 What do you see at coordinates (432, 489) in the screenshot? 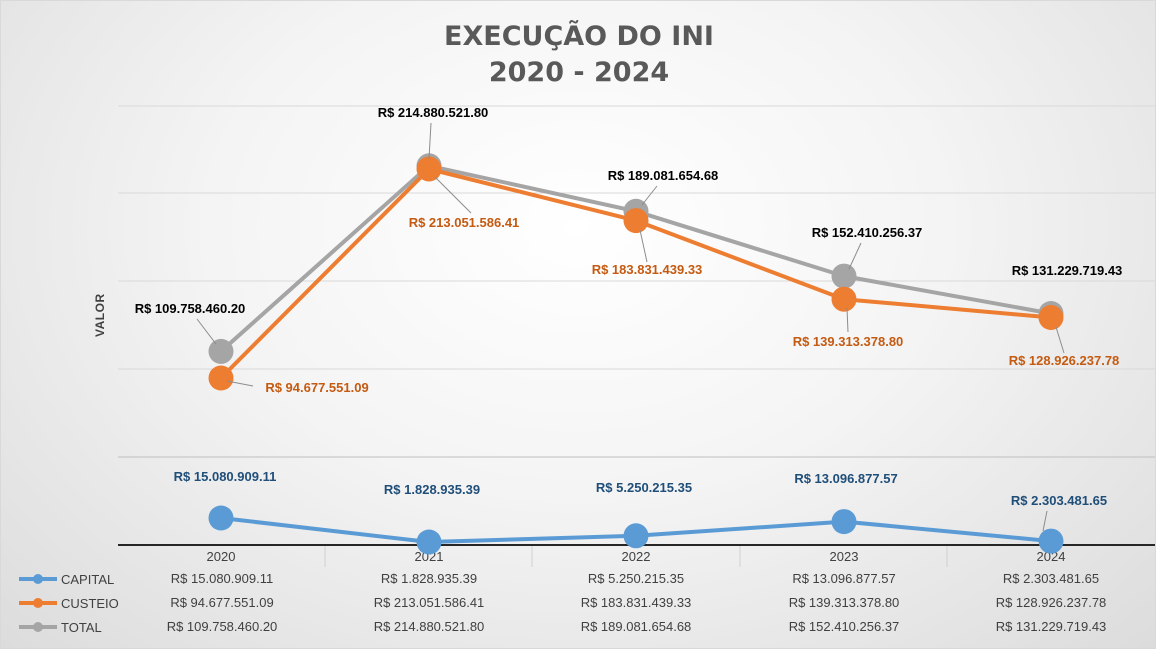
I see `data-label-capital: R$ 1.828.935.39` at bounding box center [432, 489].